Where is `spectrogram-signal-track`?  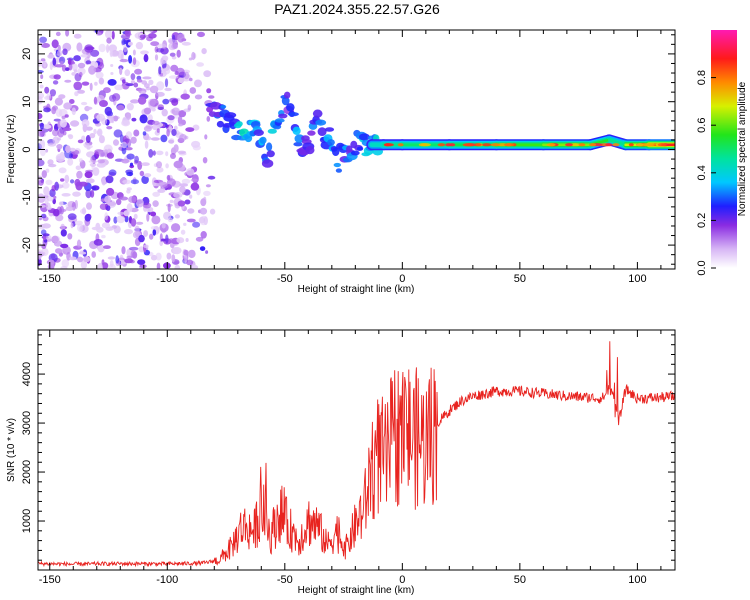 spectrogram-signal-track is located at coordinates (440, 132).